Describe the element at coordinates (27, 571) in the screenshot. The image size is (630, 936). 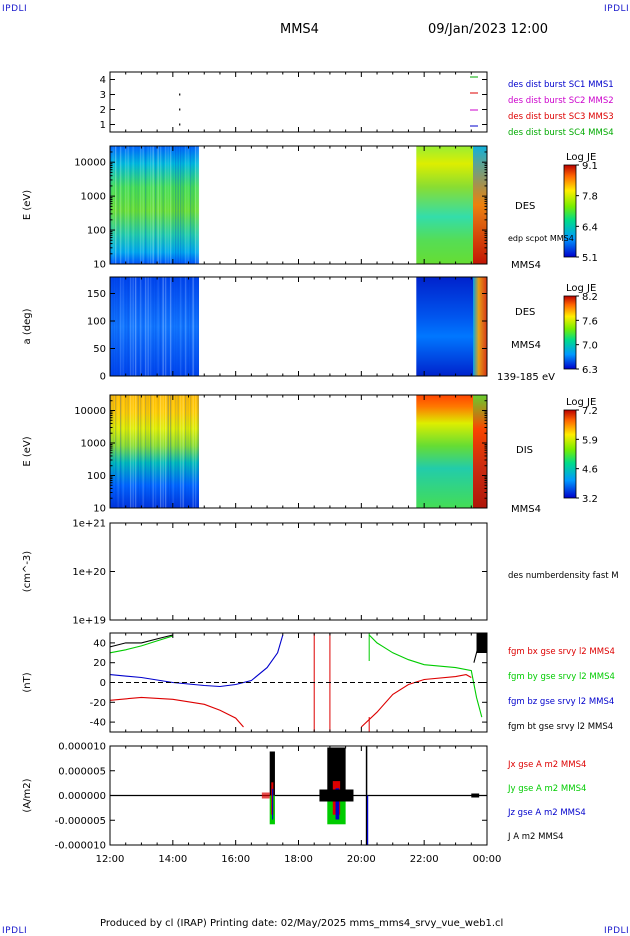
I see `y-axis-label: (cm^-3)` at that location.